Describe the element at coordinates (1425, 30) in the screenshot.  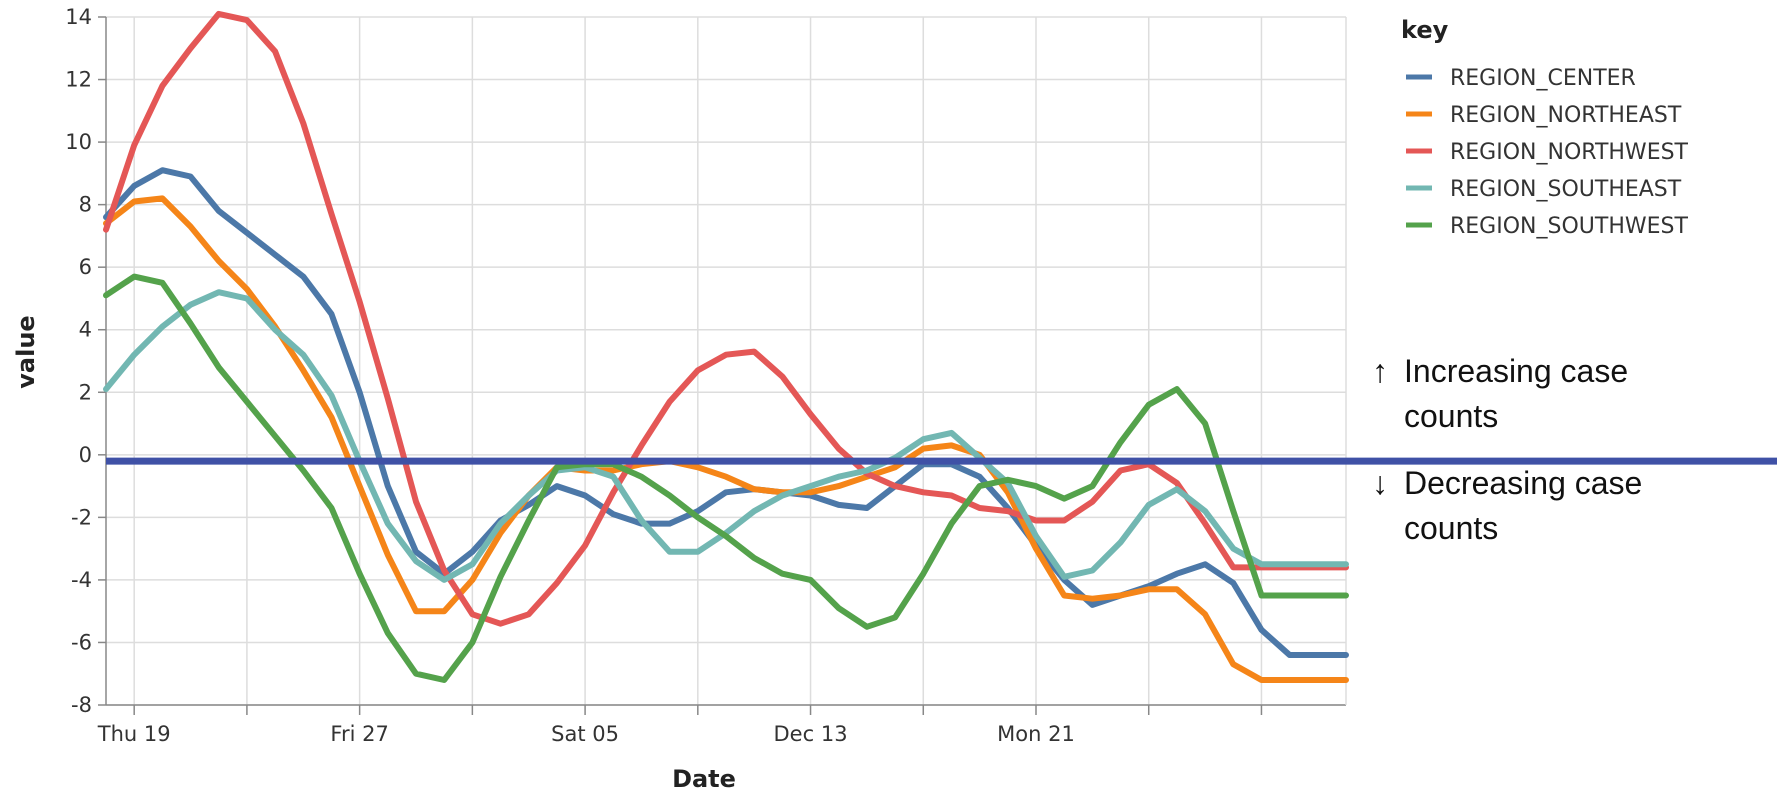
I see `legend-title: key` at that location.